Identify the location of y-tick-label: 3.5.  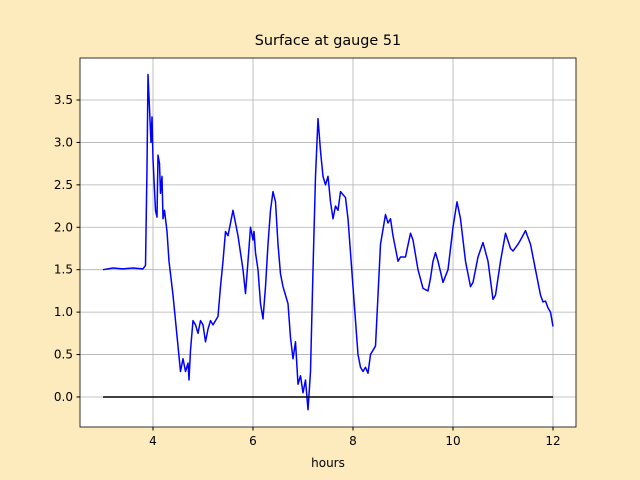
(63, 100).